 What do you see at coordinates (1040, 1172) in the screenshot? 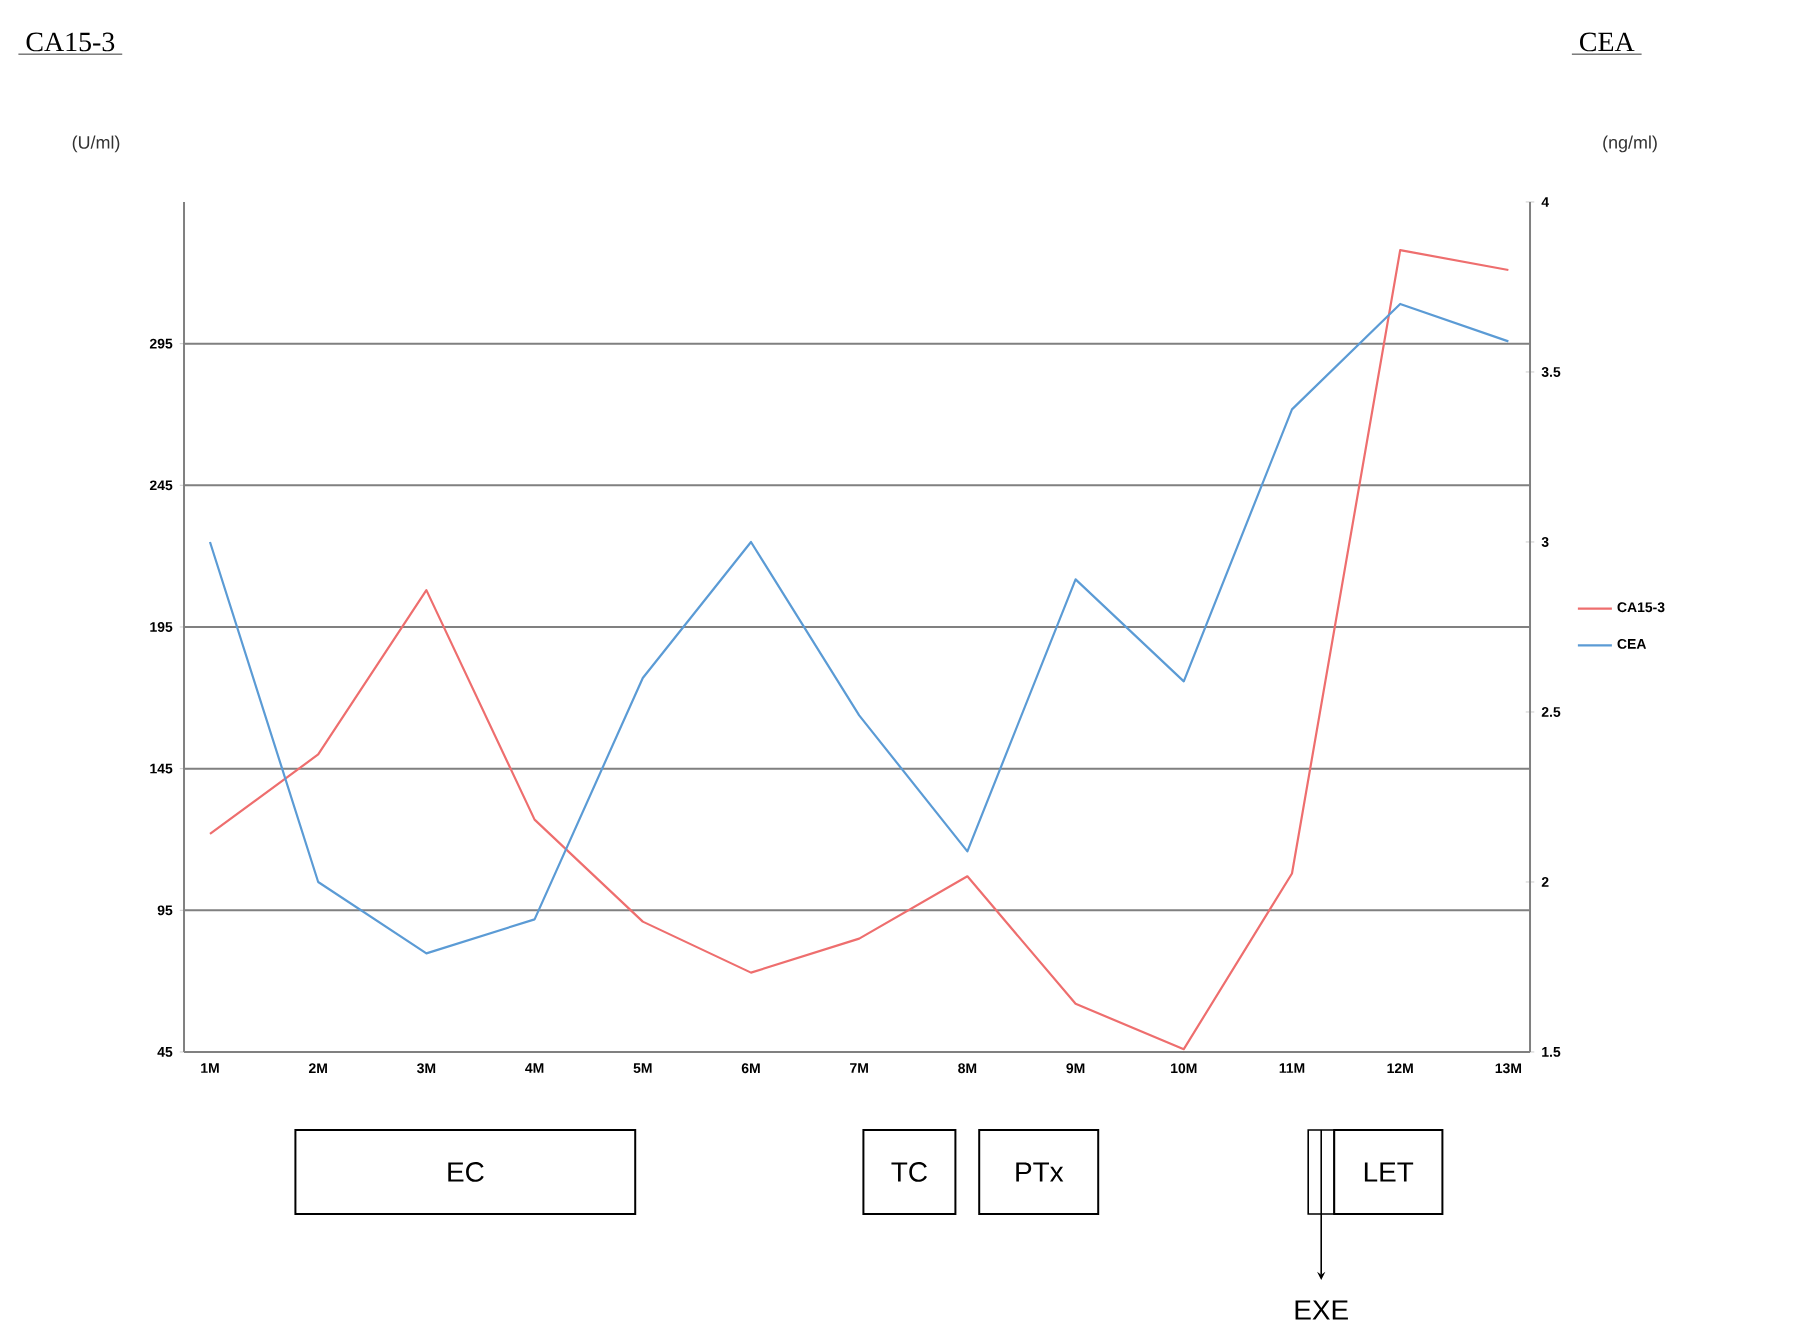
I see `text: PTx` at bounding box center [1040, 1172].